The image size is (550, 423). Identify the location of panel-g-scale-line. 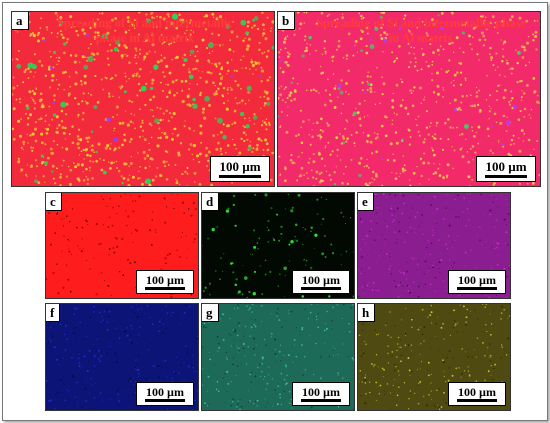
(321, 400).